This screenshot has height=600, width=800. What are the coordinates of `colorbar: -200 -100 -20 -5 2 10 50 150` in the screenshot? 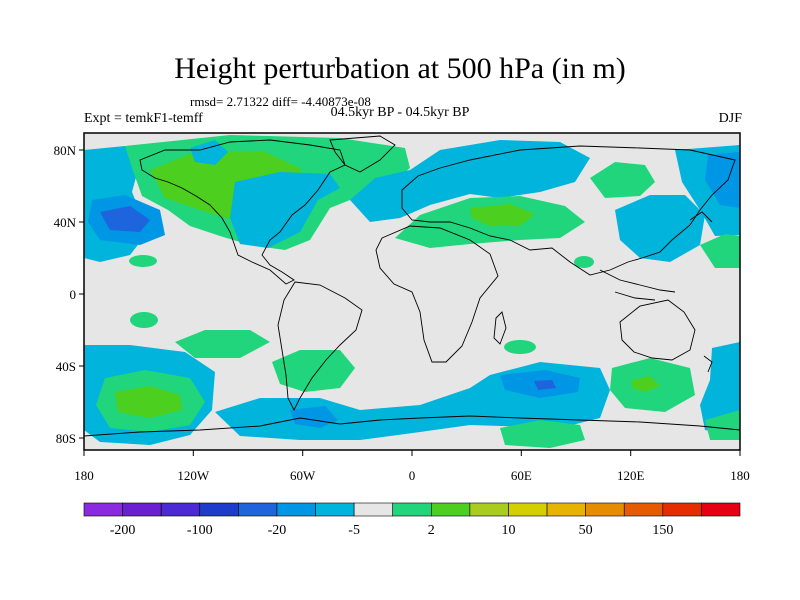 It's located at (412, 520).